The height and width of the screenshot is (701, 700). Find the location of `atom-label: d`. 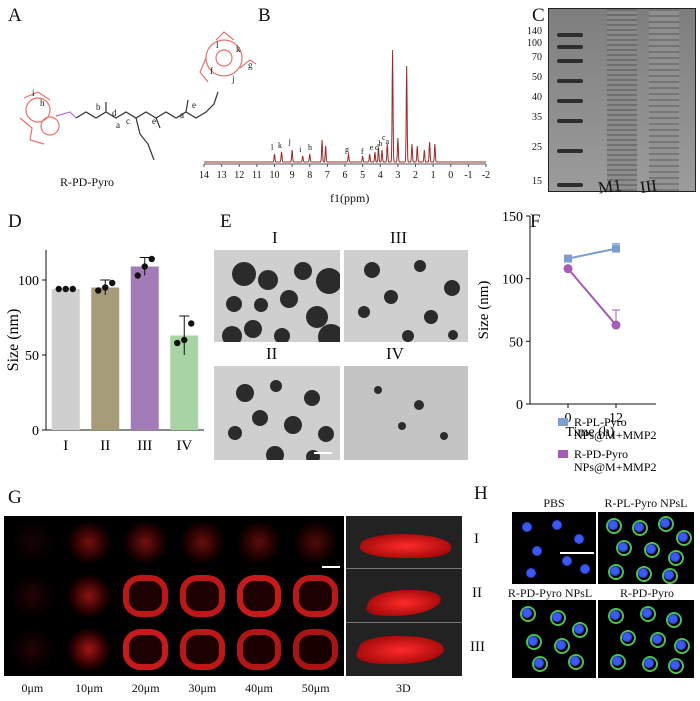

atom-label: d is located at coordinates (114, 113).